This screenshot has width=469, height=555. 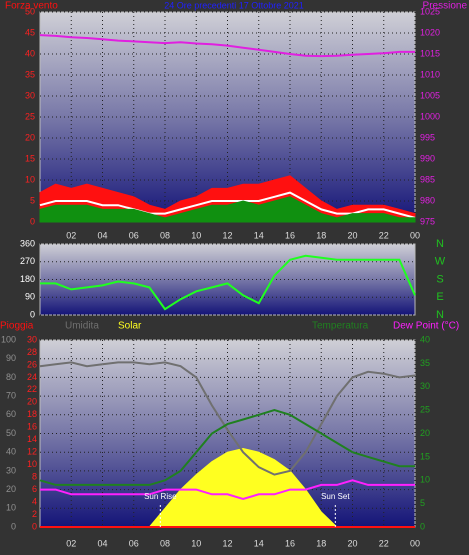 I want to click on y-tick-label: 1010, so click(x=430, y=74).